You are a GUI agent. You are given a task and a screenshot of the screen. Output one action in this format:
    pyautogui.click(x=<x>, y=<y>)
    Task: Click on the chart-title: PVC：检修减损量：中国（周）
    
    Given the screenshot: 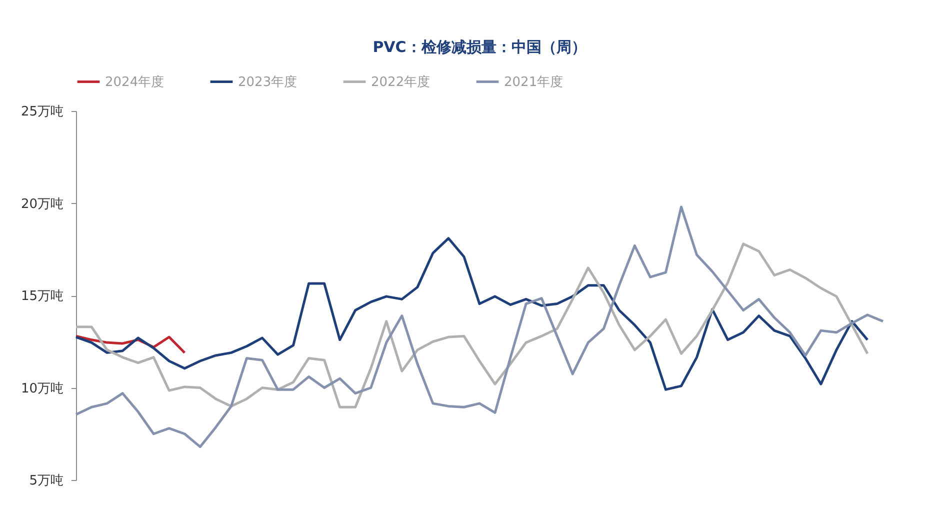 What is the action you would take?
    pyautogui.click(x=479, y=47)
    